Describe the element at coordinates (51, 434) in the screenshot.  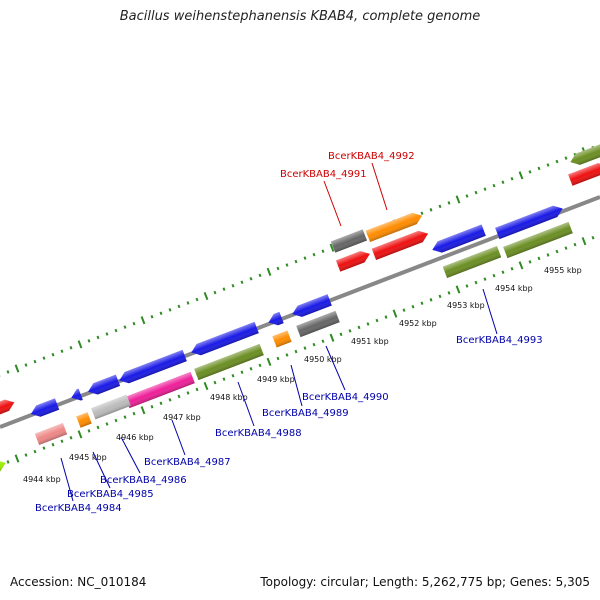
I see `gene-feature-salmon` at that location.